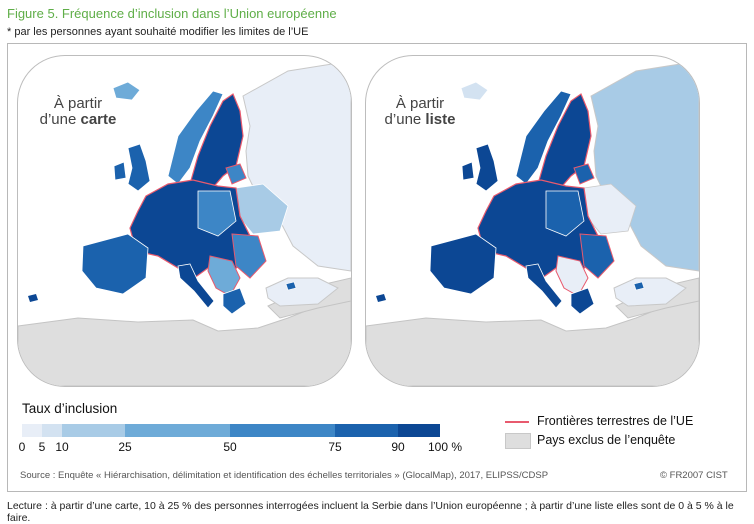 The width and height of the screenshot is (754, 524). Describe the element at coordinates (42, 447) in the screenshot. I see `legend-tick: 5` at that location.